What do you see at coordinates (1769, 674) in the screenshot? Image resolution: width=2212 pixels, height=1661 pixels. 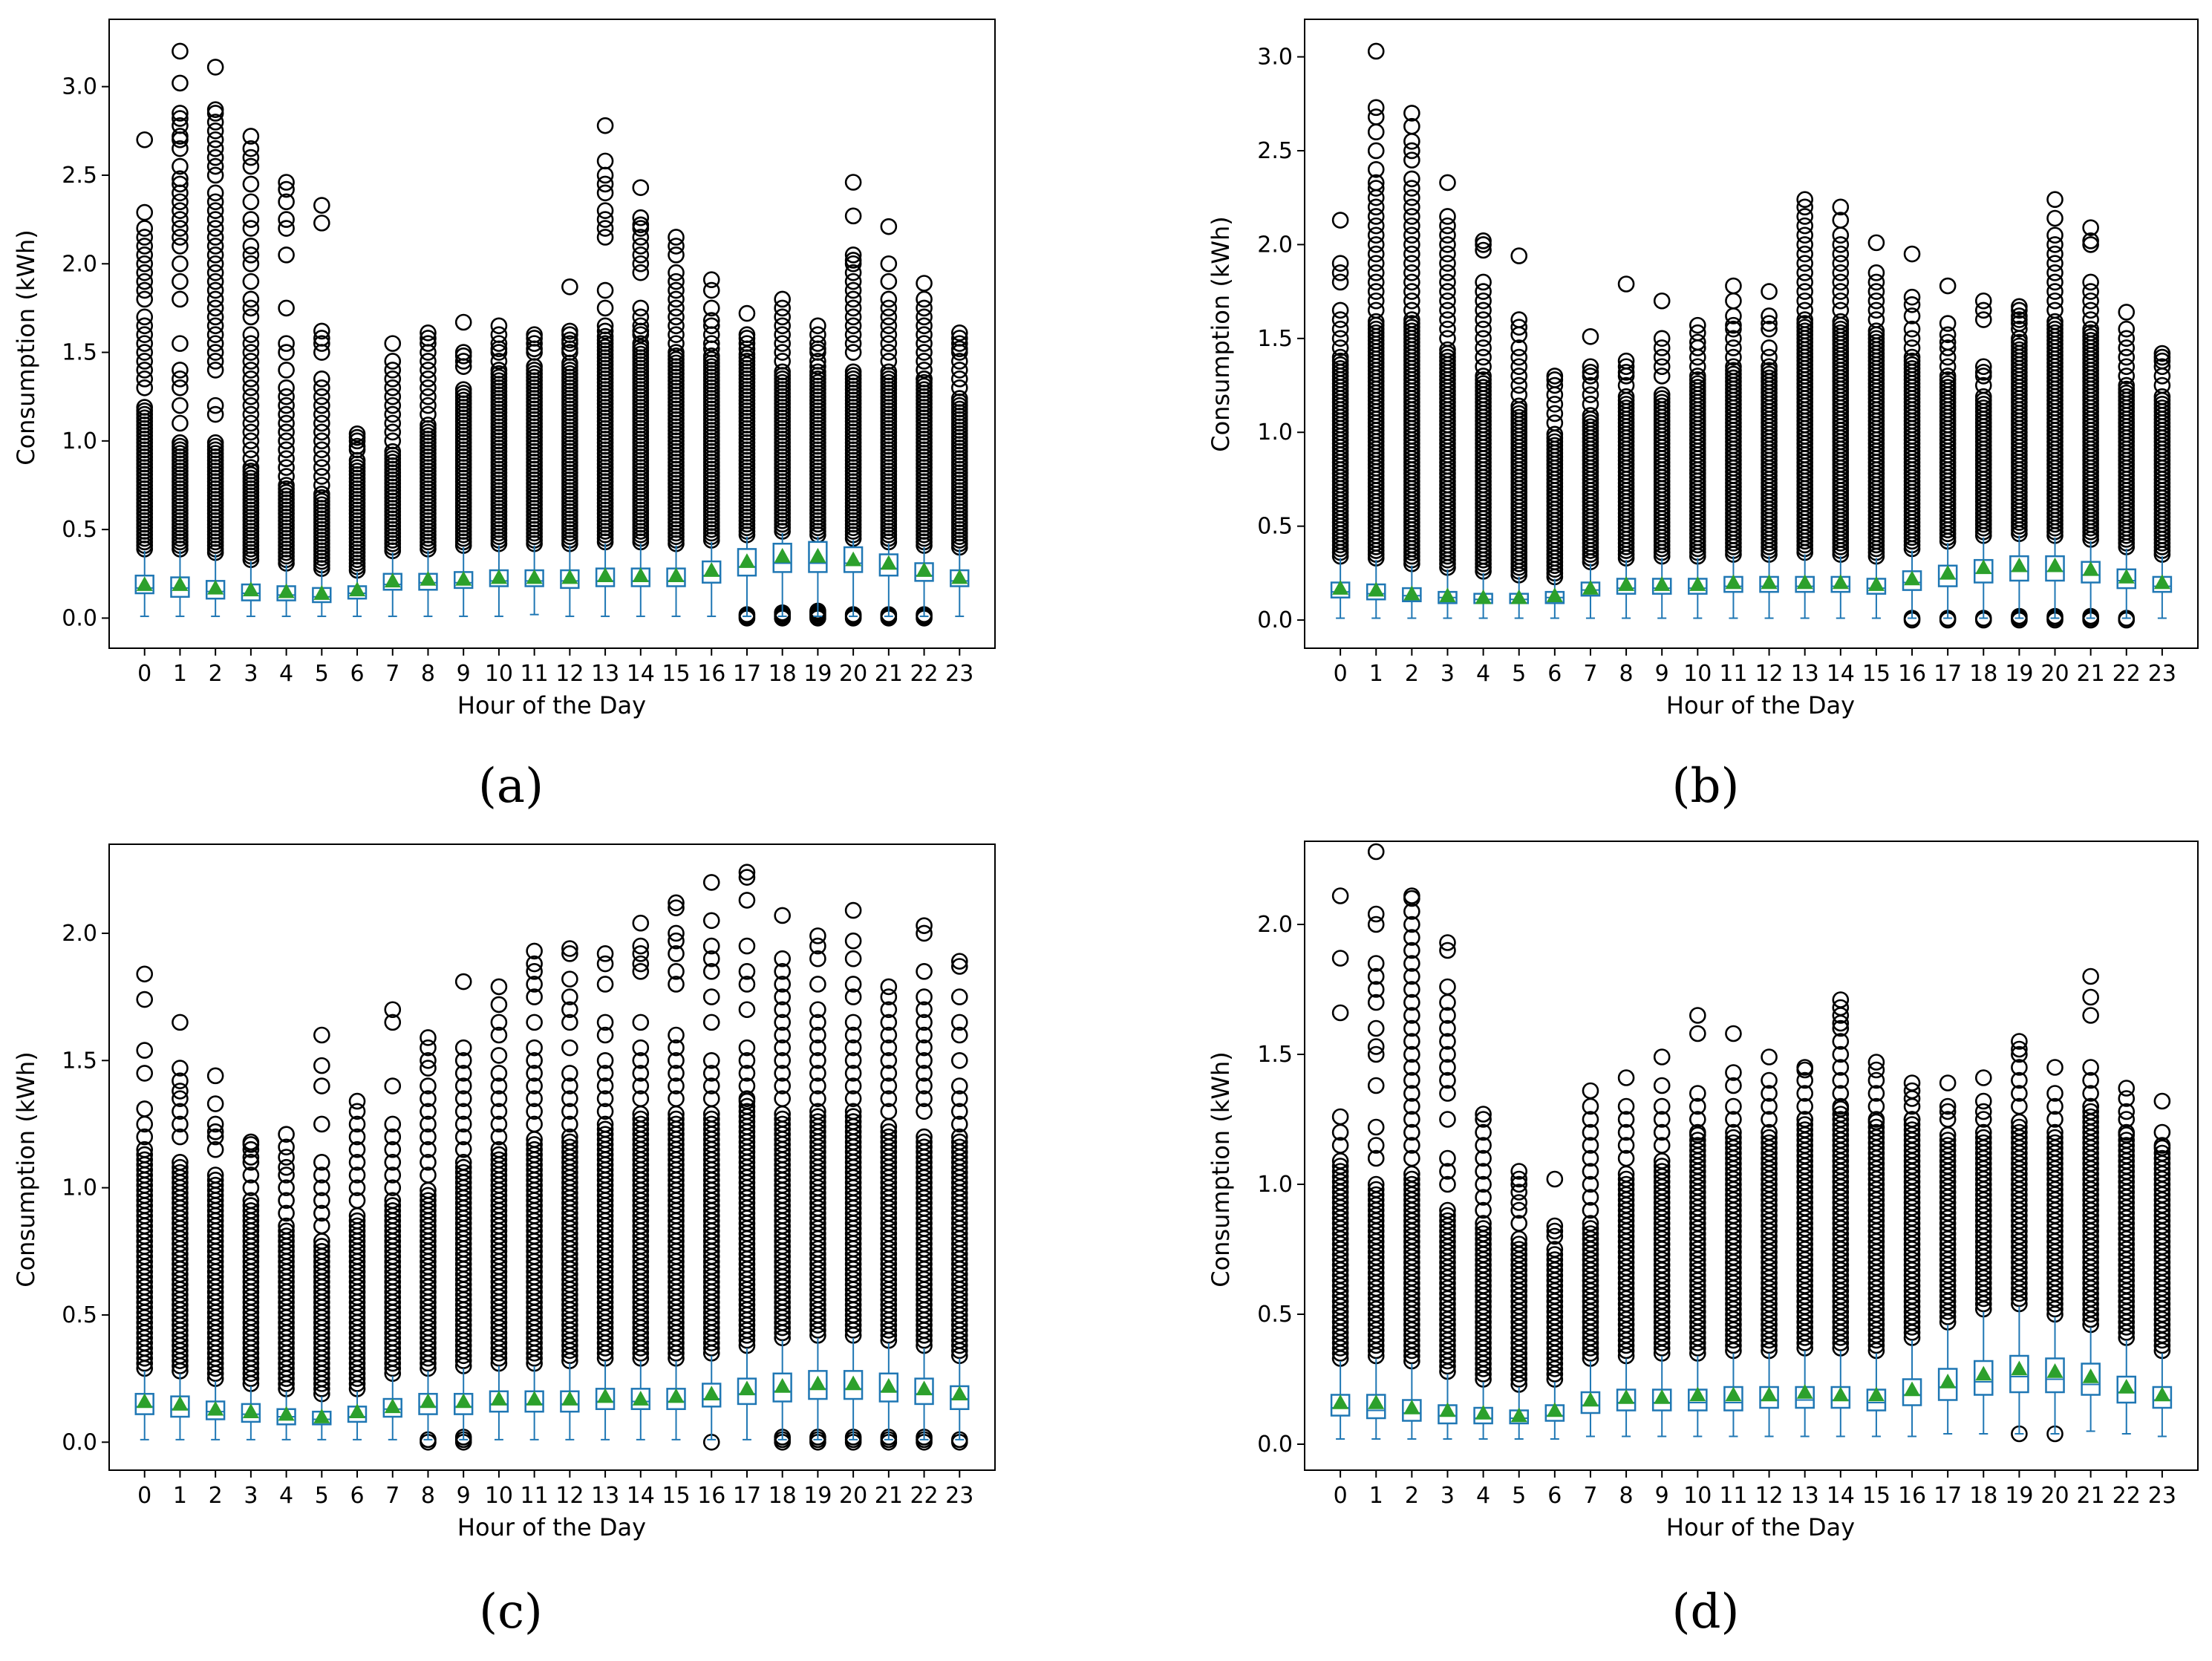 I see `x-tick-label: 12` at bounding box center [1769, 674].